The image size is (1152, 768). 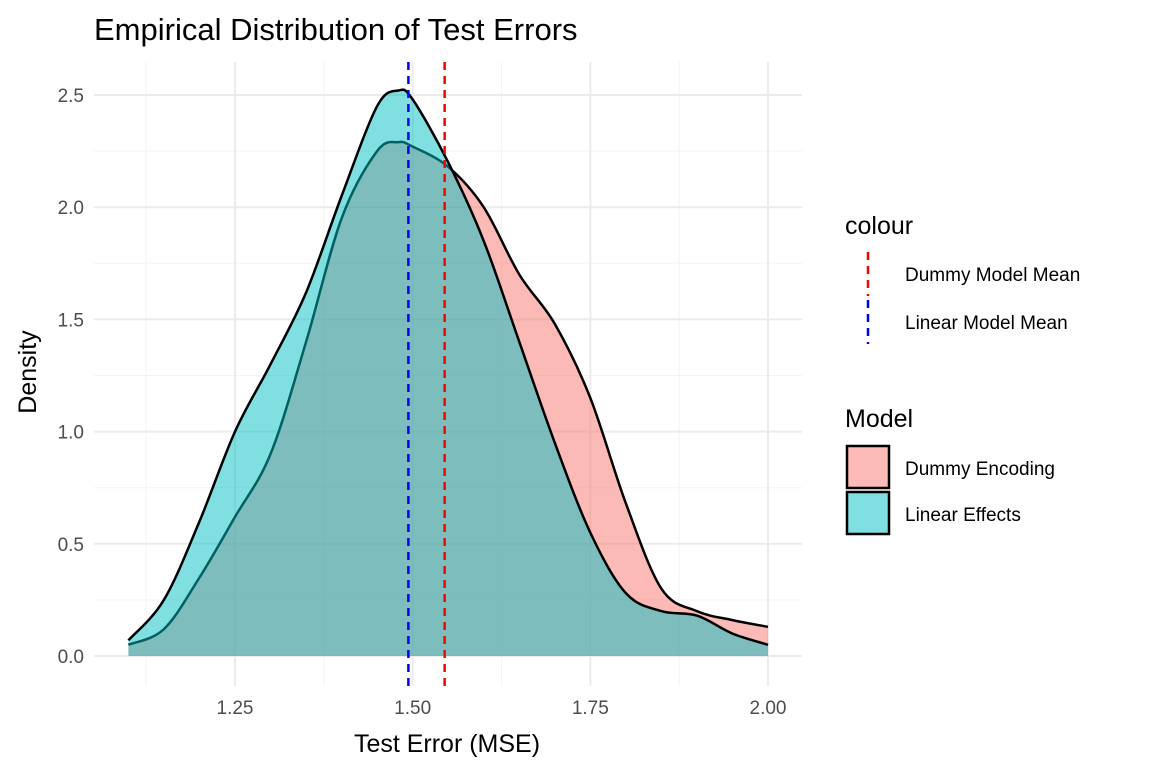 I want to click on y-tick-label: 0.0, so click(x=71, y=657).